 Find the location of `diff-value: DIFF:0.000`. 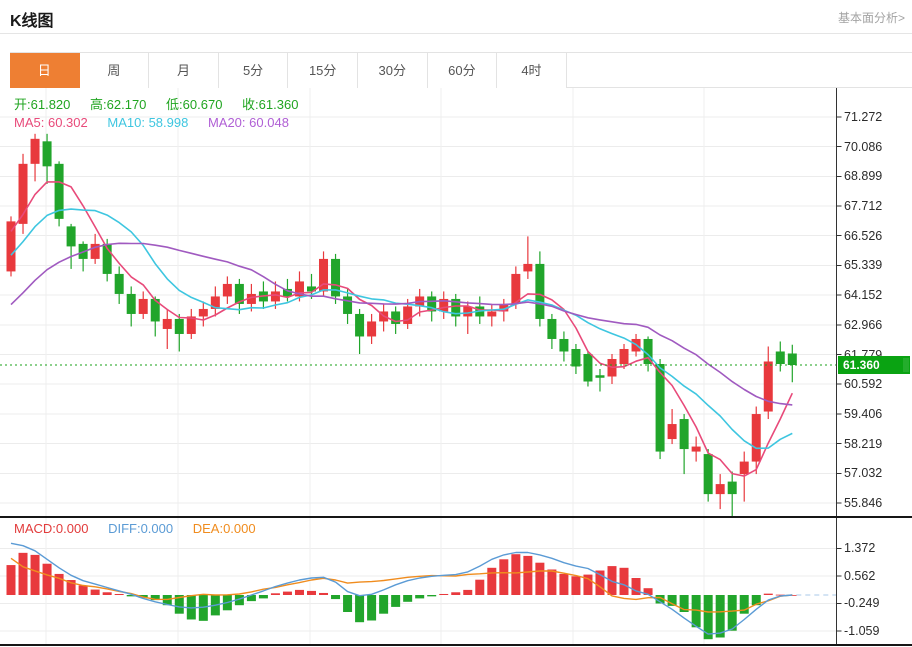

diff-value: DIFF:0.000 is located at coordinates (141, 528).